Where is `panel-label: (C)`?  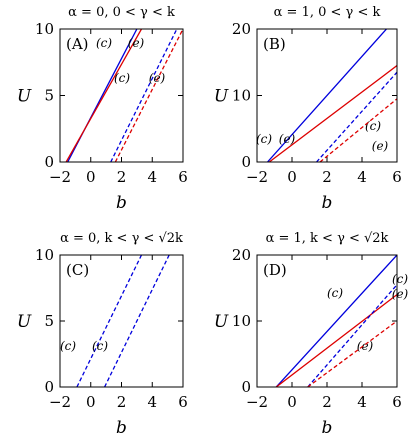 panel-label: (C) is located at coordinates (77, 270).